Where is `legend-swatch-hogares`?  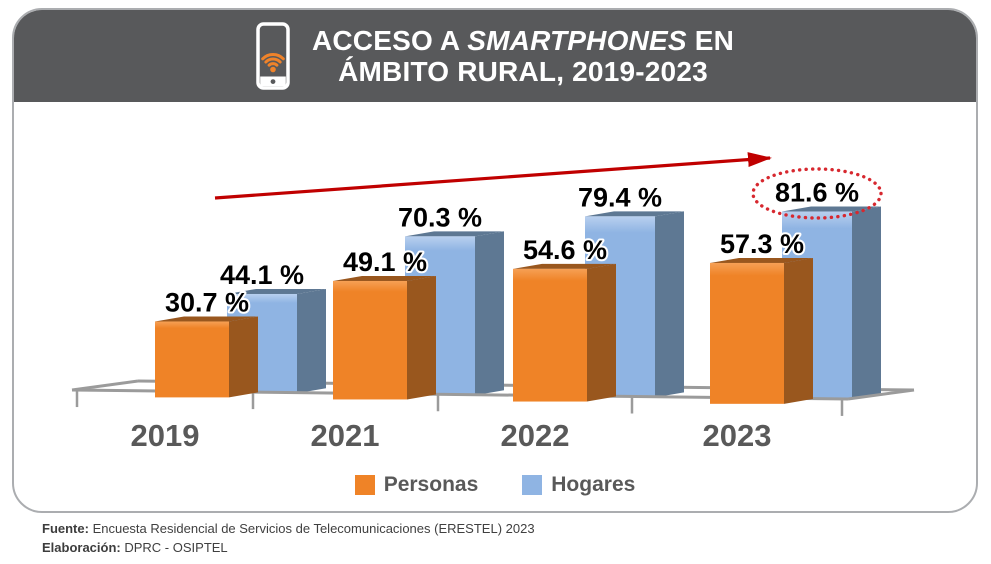
legend-swatch-hogares is located at coordinates (532, 485).